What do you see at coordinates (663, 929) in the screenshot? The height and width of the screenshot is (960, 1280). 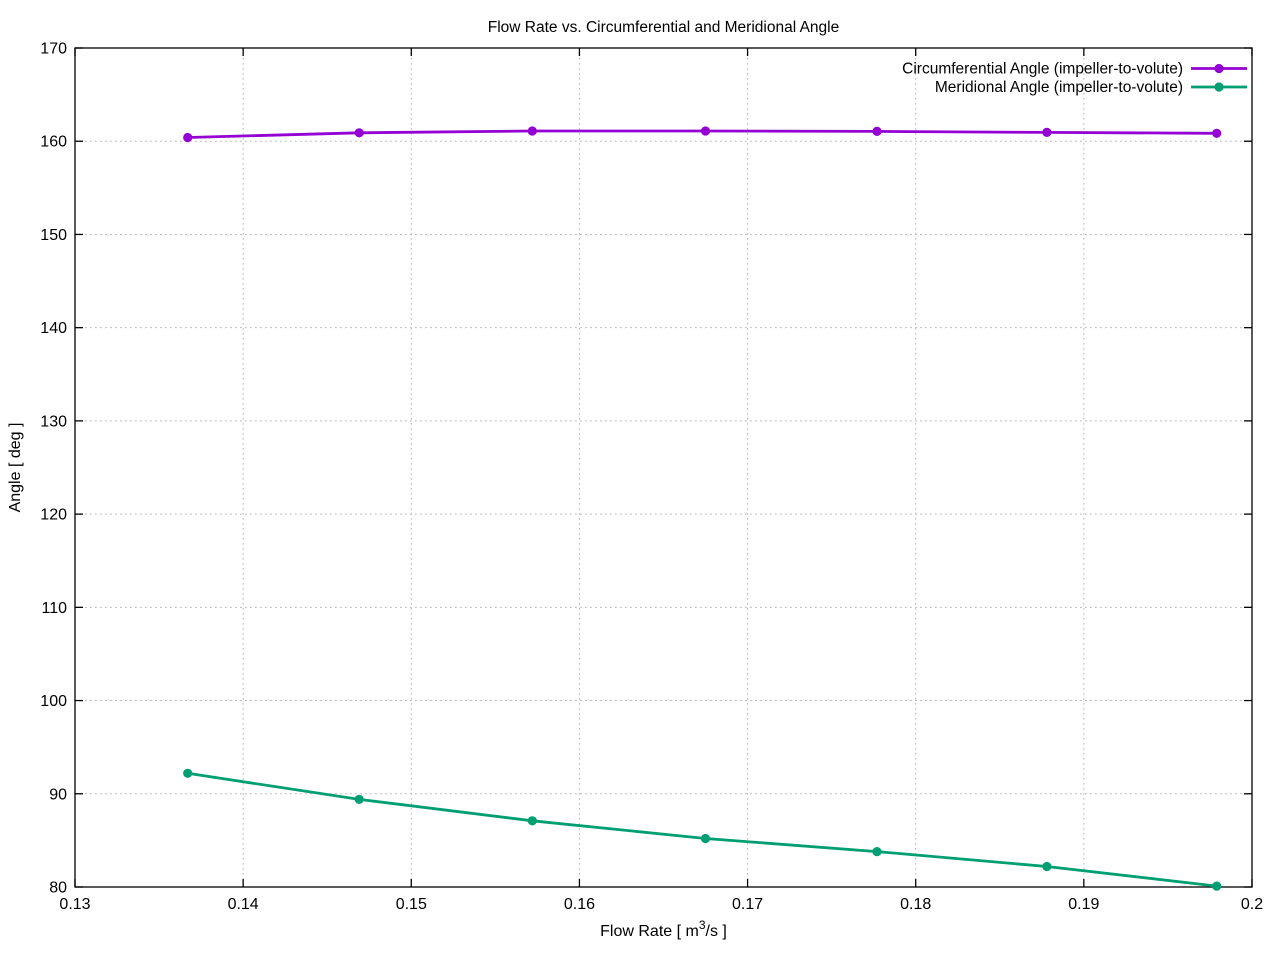 I see `x-axis-label: Flow Rate [ m3/s ]` at bounding box center [663, 929].